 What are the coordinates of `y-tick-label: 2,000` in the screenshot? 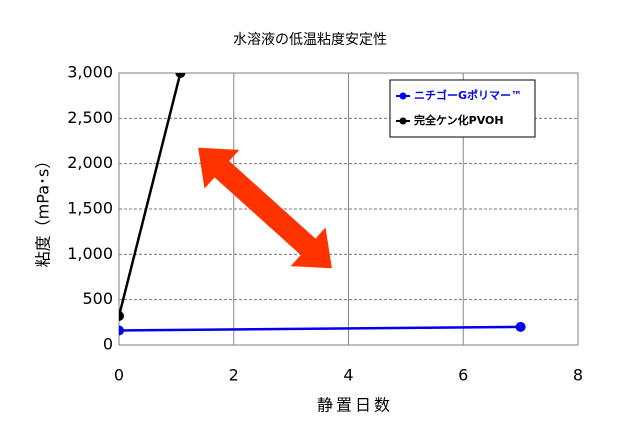 It's located at (90, 162).